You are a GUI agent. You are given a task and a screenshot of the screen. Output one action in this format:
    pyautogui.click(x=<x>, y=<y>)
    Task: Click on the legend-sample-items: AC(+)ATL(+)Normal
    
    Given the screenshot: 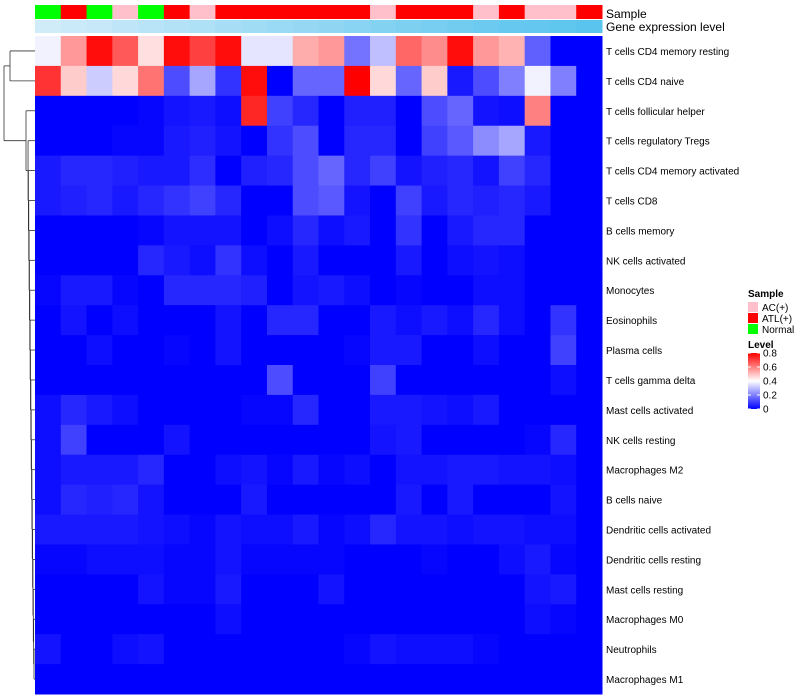 What is the action you would take?
    pyautogui.click(x=771, y=319)
    